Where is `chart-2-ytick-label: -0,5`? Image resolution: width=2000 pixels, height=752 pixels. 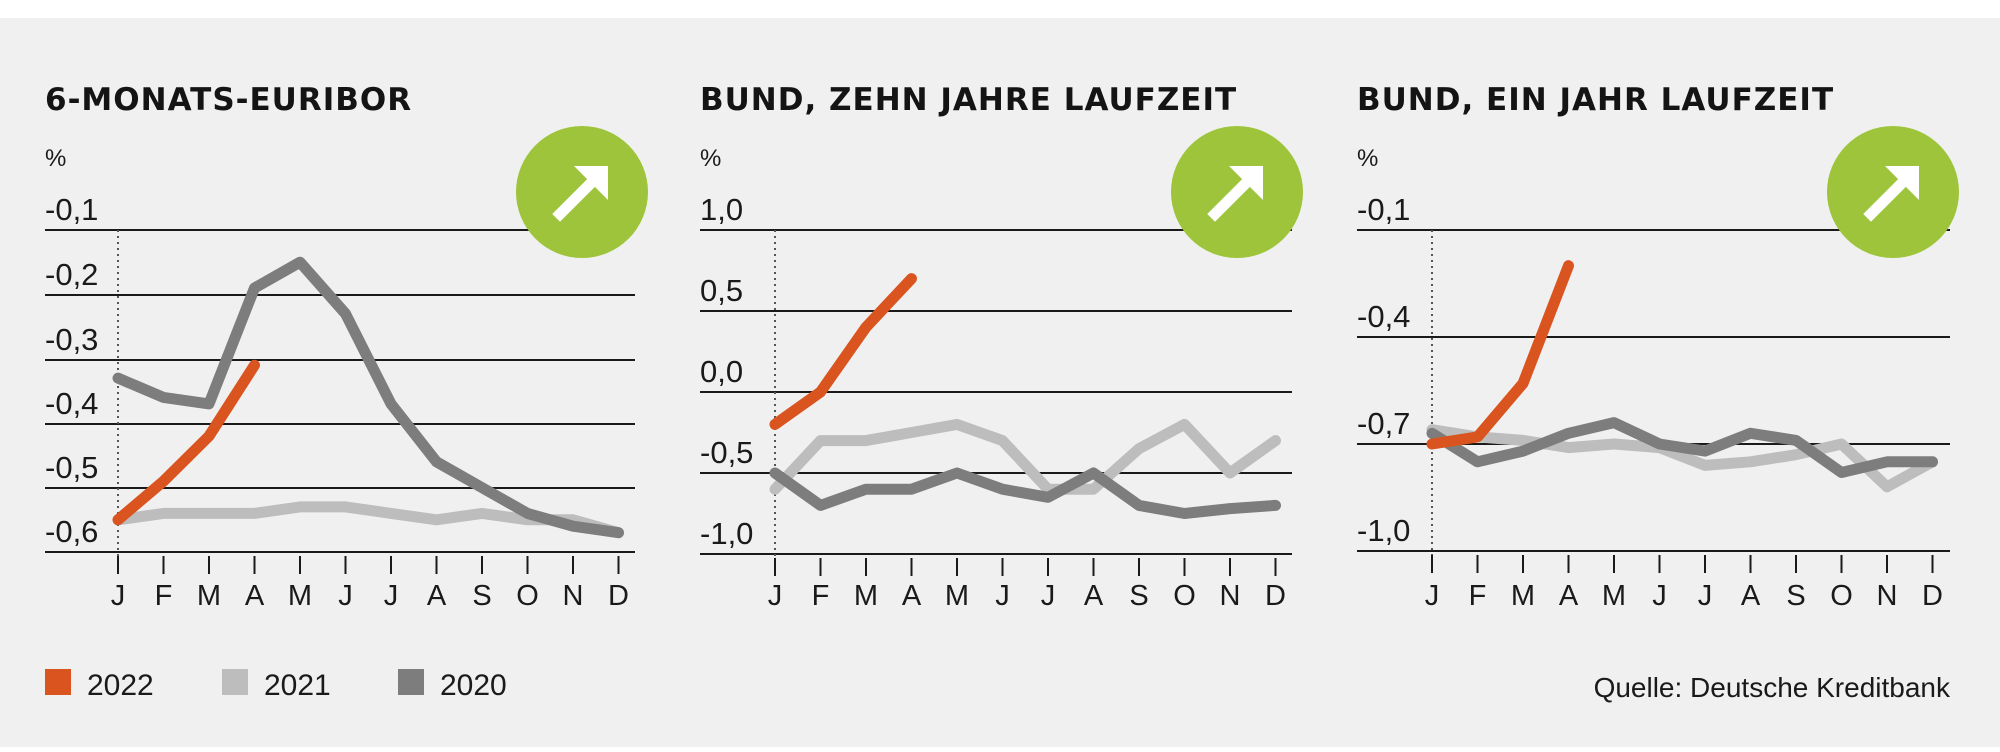
chart-2-ytick-label: -0,5 is located at coordinates (726, 452).